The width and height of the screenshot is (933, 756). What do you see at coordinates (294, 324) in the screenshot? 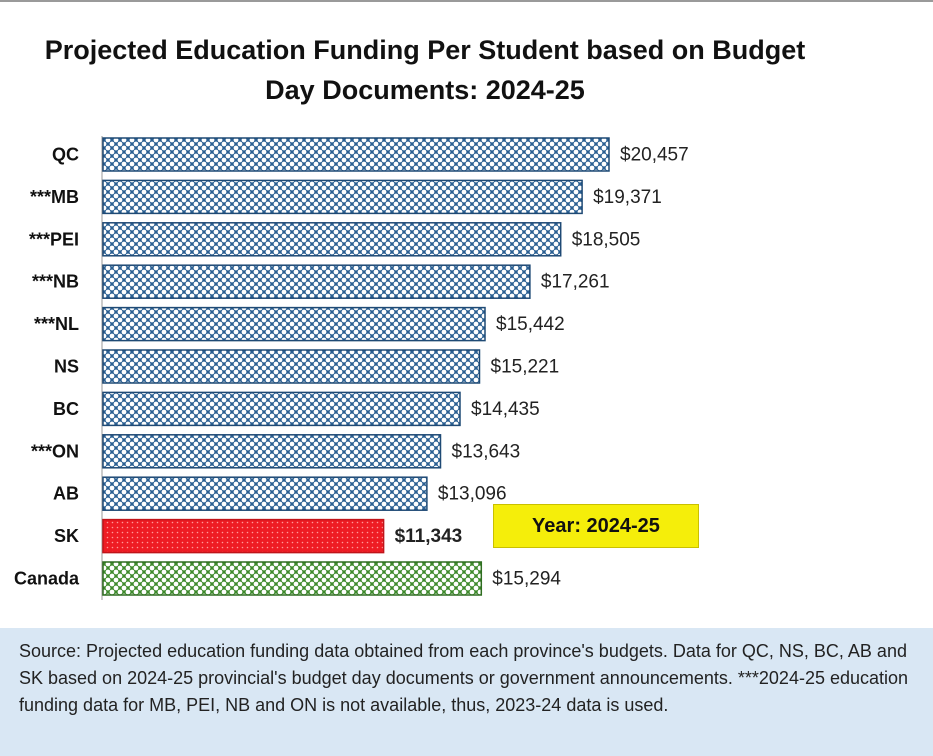
I see `bar-nl` at bounding box center [294, 324].